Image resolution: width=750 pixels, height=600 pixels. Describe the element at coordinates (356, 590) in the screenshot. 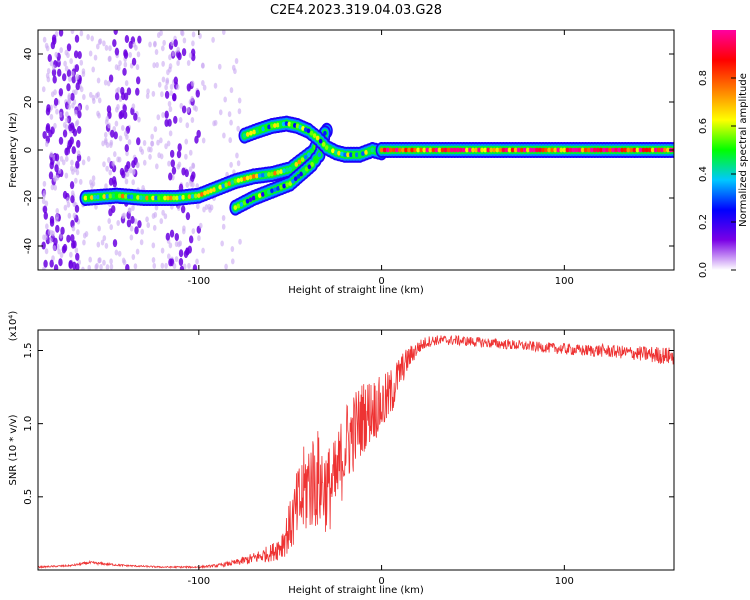

I see `snr-x-label: Height of straight line (km)` at that location.